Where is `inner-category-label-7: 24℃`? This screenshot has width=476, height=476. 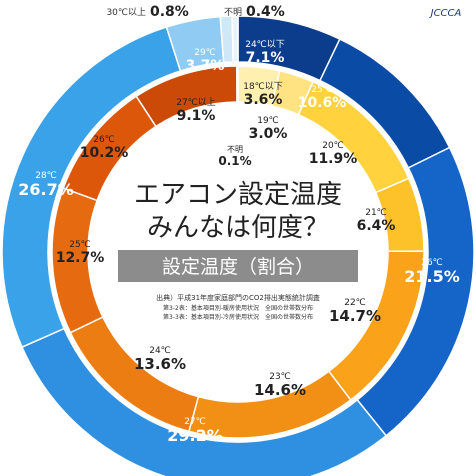 inner-category-label-7: 24℃ is located at coordinates (160, 351).